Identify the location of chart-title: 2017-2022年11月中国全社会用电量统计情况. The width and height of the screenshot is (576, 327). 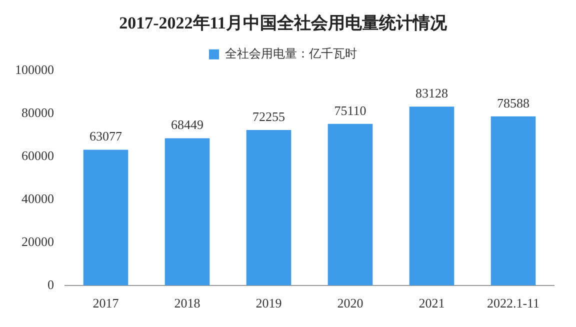
(283, 23).